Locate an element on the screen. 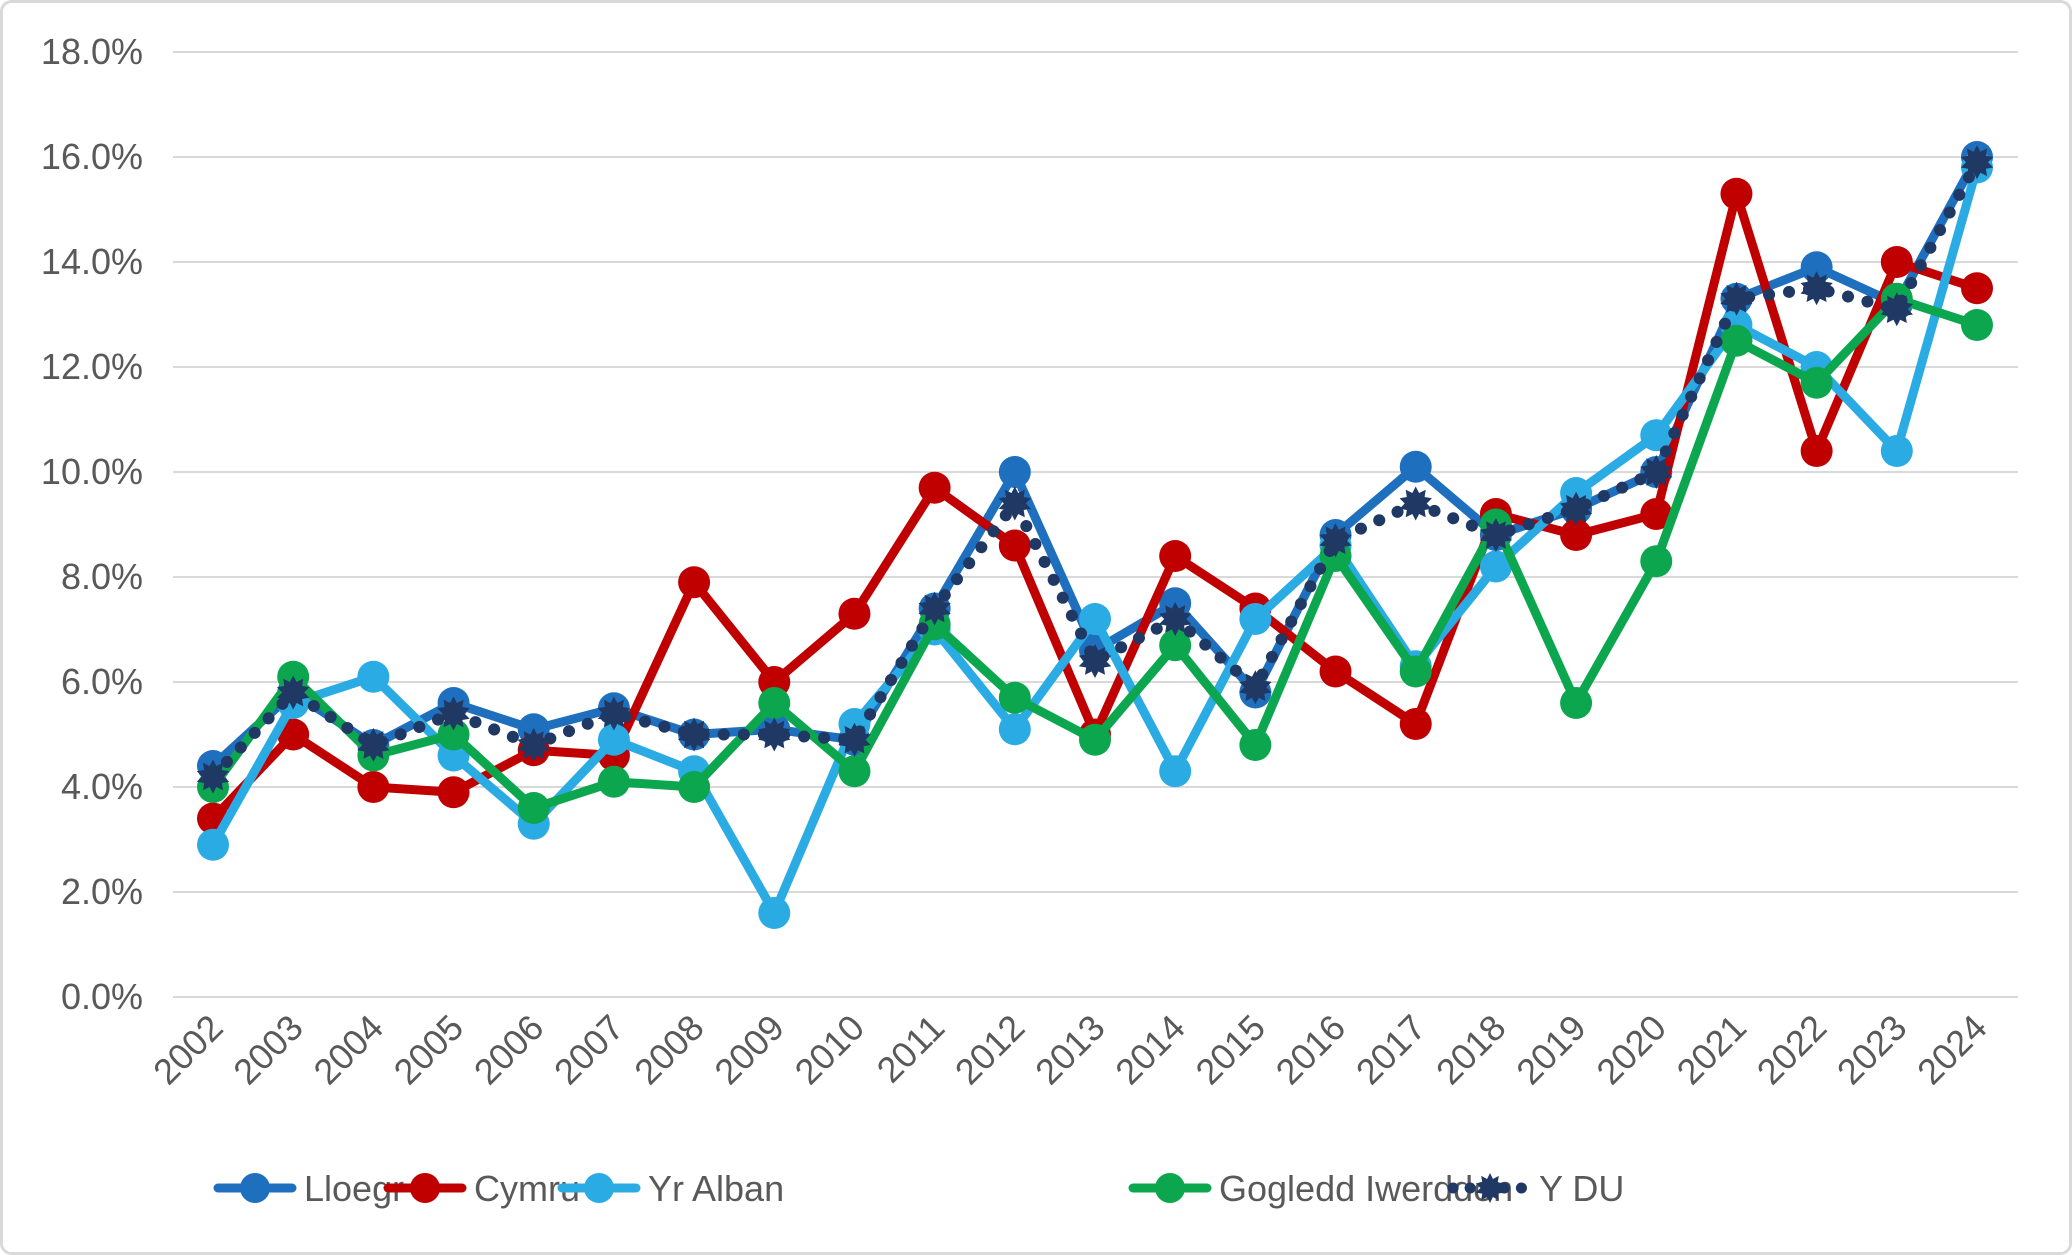 The width and height of the screenshot is (2072, 1255). legend-item-gogledd-iwerddon: Gogledd Iwerddon is located at coordinates (1320, 1188).